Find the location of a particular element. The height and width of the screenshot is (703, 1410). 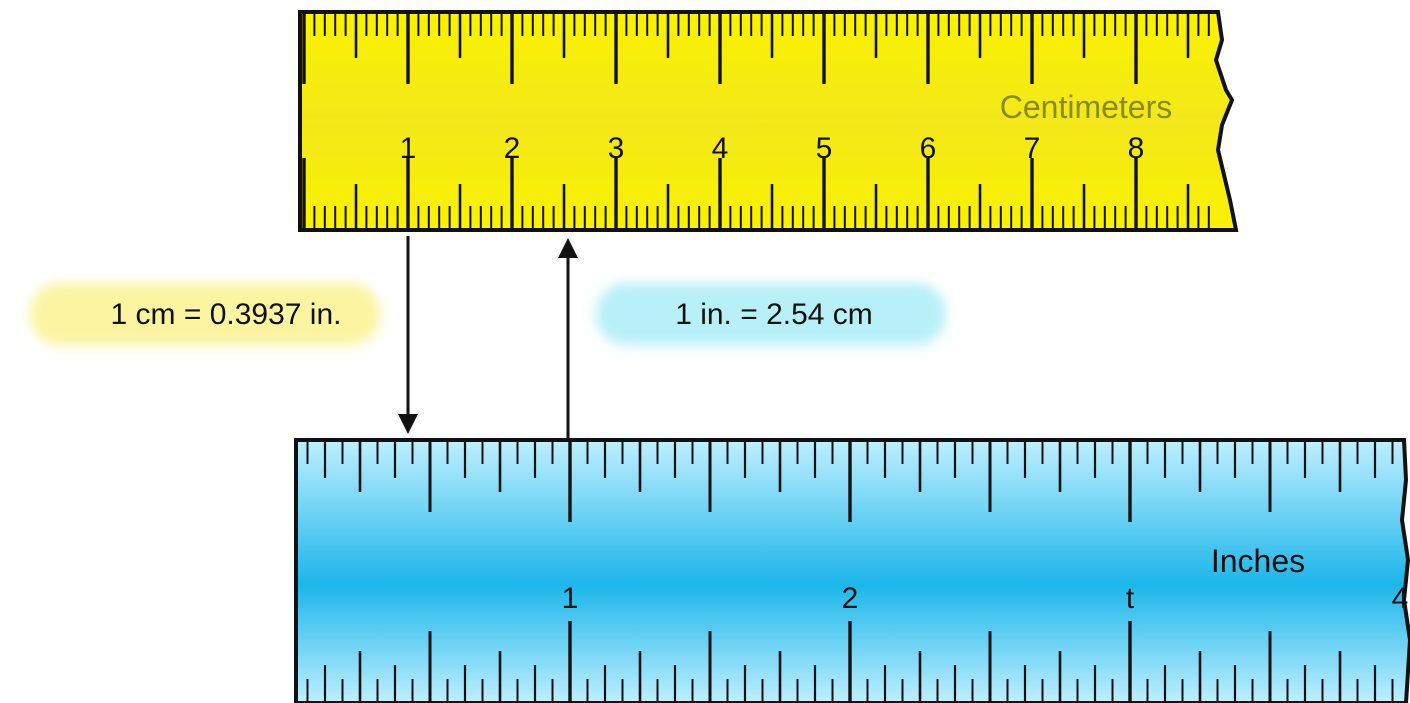

inch-to-cm-text: 1 in. = 2.54 cm is located at coordinates (774, 314).